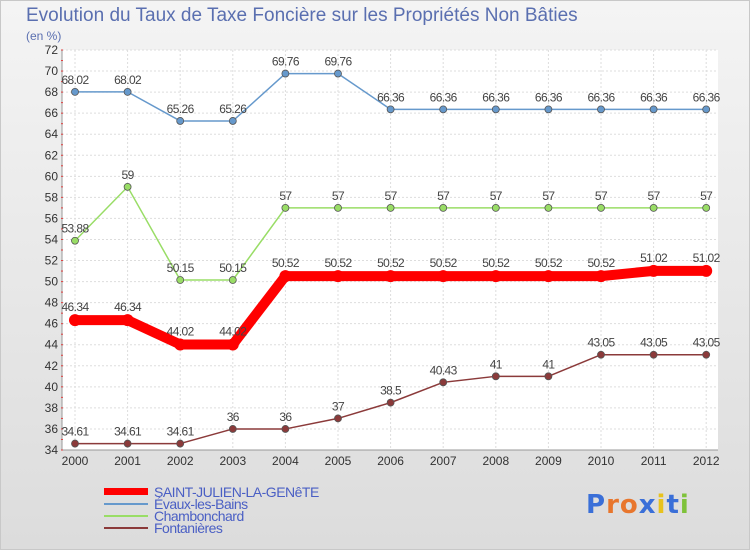 This screenshot has height=550, width=750. What do you see at coordinates (548, 461) in the screenshot?
I see `x-tick-label: 2009` at bounding box center [548, 461].